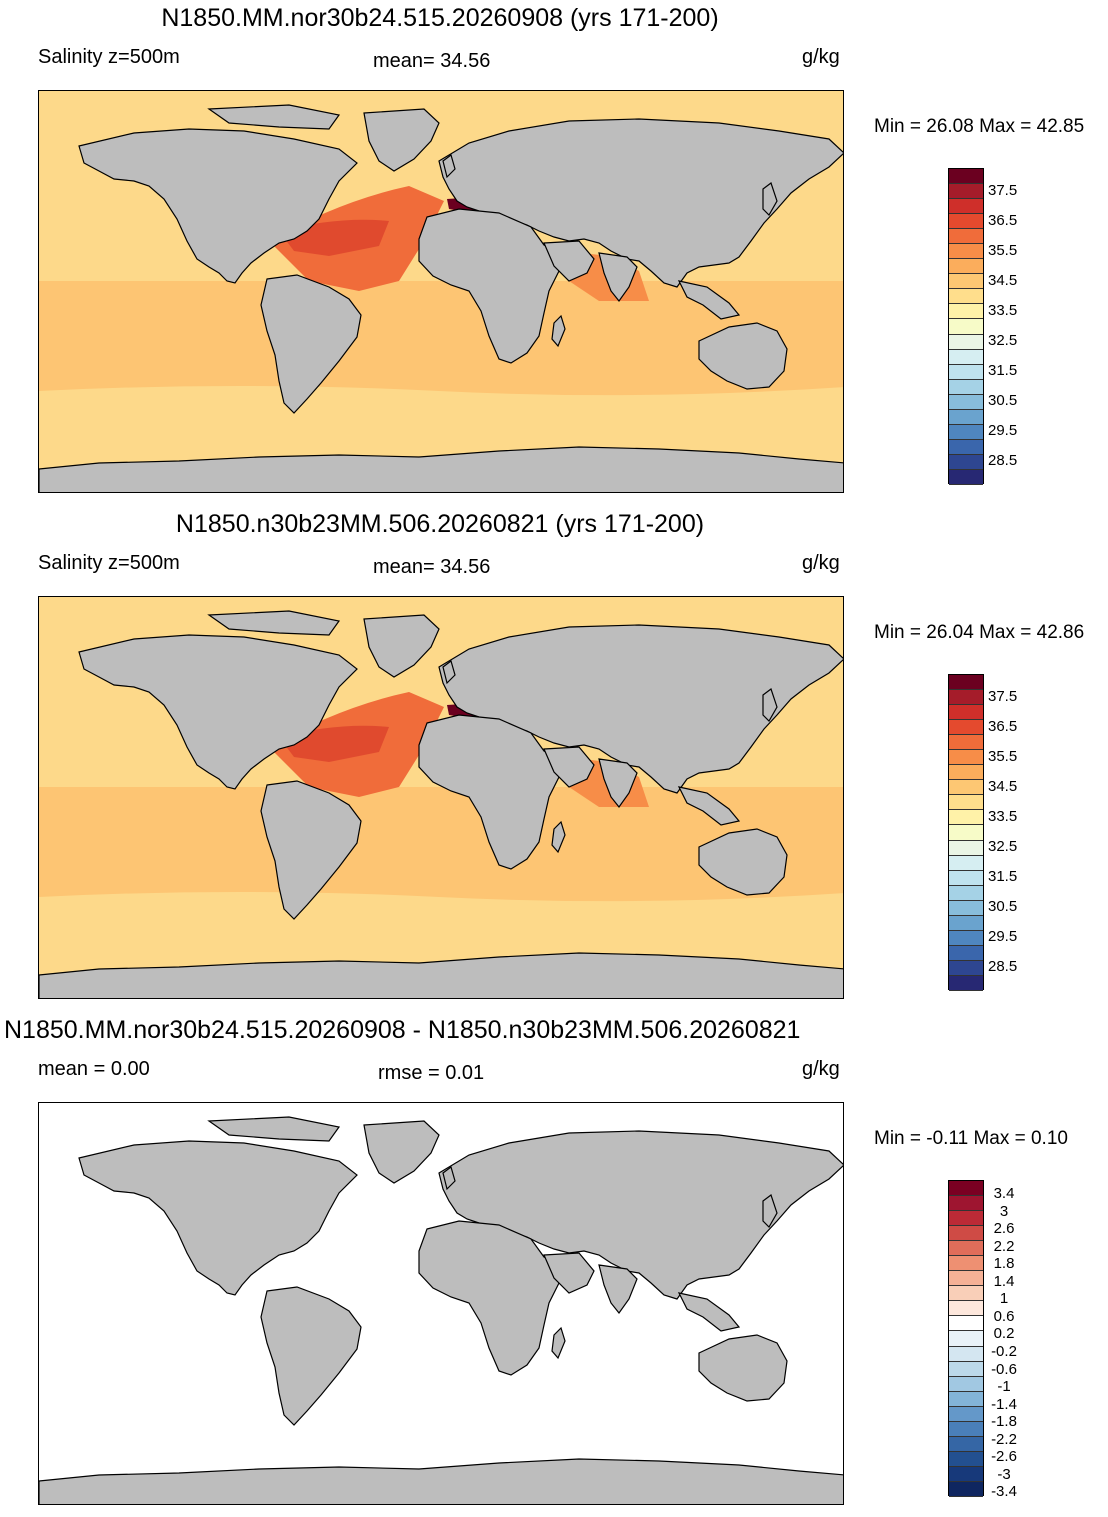 The width and height of the screenshot is (1108, 1517). Describe the element at coordinates (431, 1073) in the screenshot. I see `rmse-label: rmse = 0.01` at that location.